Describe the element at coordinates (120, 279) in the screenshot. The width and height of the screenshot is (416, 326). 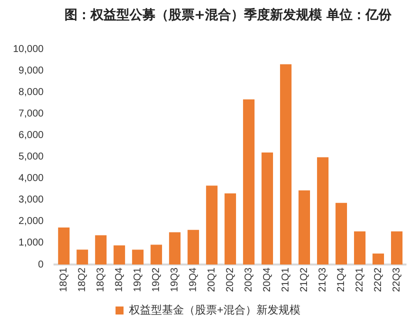
I see `x-tick-label: 18Q4` at that location.